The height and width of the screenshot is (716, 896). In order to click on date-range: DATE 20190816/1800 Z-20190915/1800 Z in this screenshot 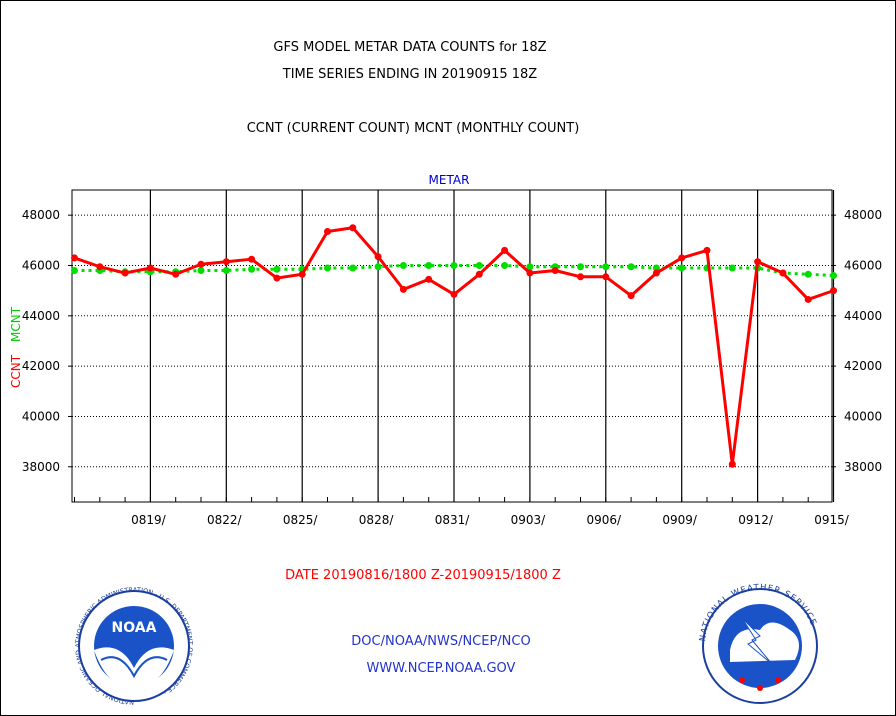, I will do `click(423, 575)`.